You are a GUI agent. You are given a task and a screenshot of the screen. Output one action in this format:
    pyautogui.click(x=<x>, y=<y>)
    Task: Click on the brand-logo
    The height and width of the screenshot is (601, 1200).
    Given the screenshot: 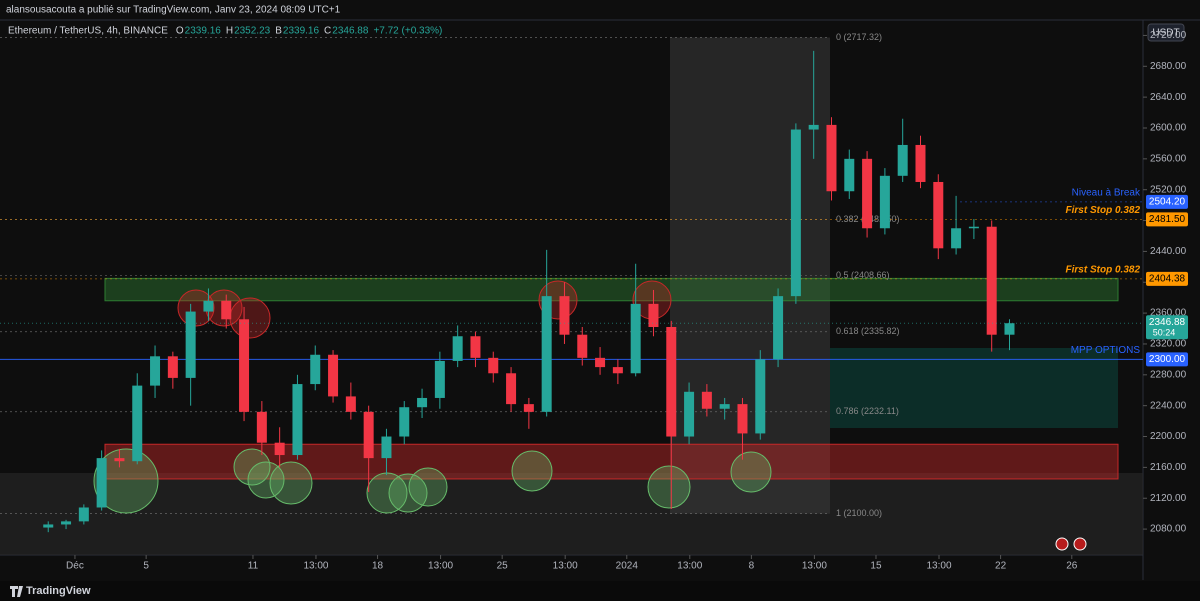 What is the action you would take?
    pyautogui.click(x=16, y=591)
    